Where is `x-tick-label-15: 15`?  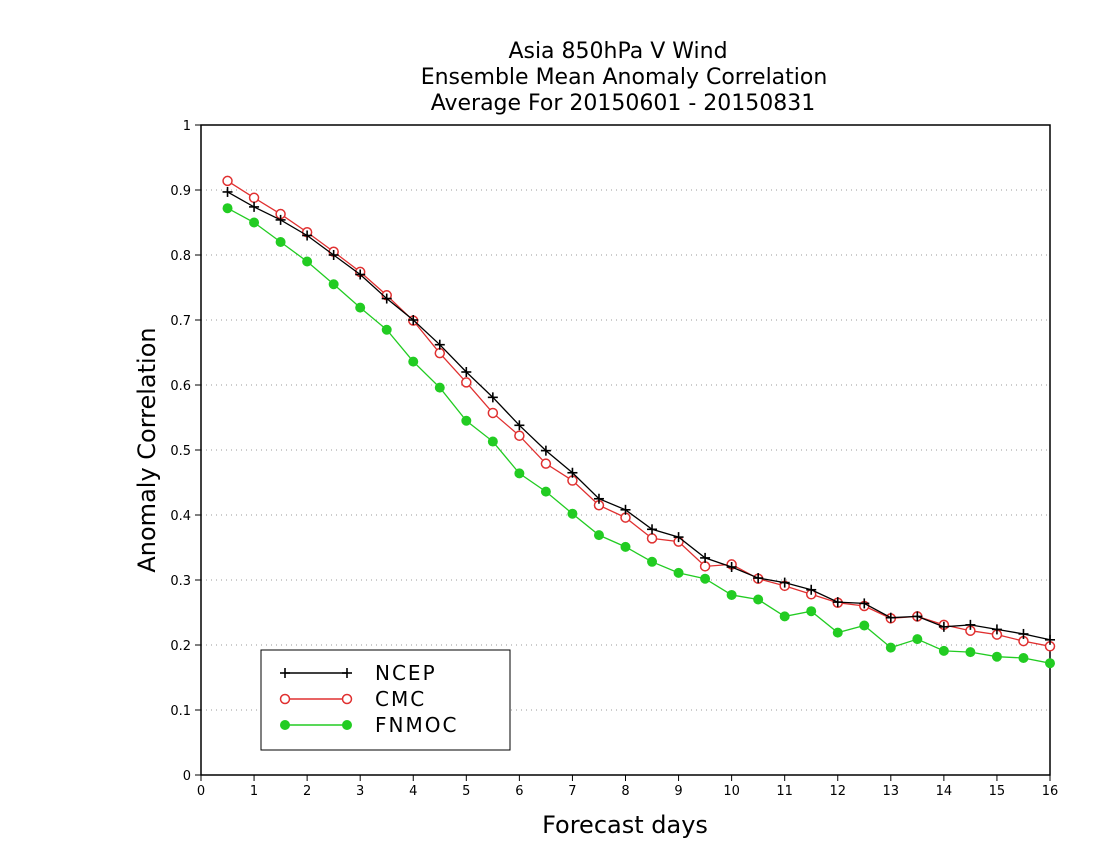
x-tick-label-15: 15 is located at coordinates (997, 791).